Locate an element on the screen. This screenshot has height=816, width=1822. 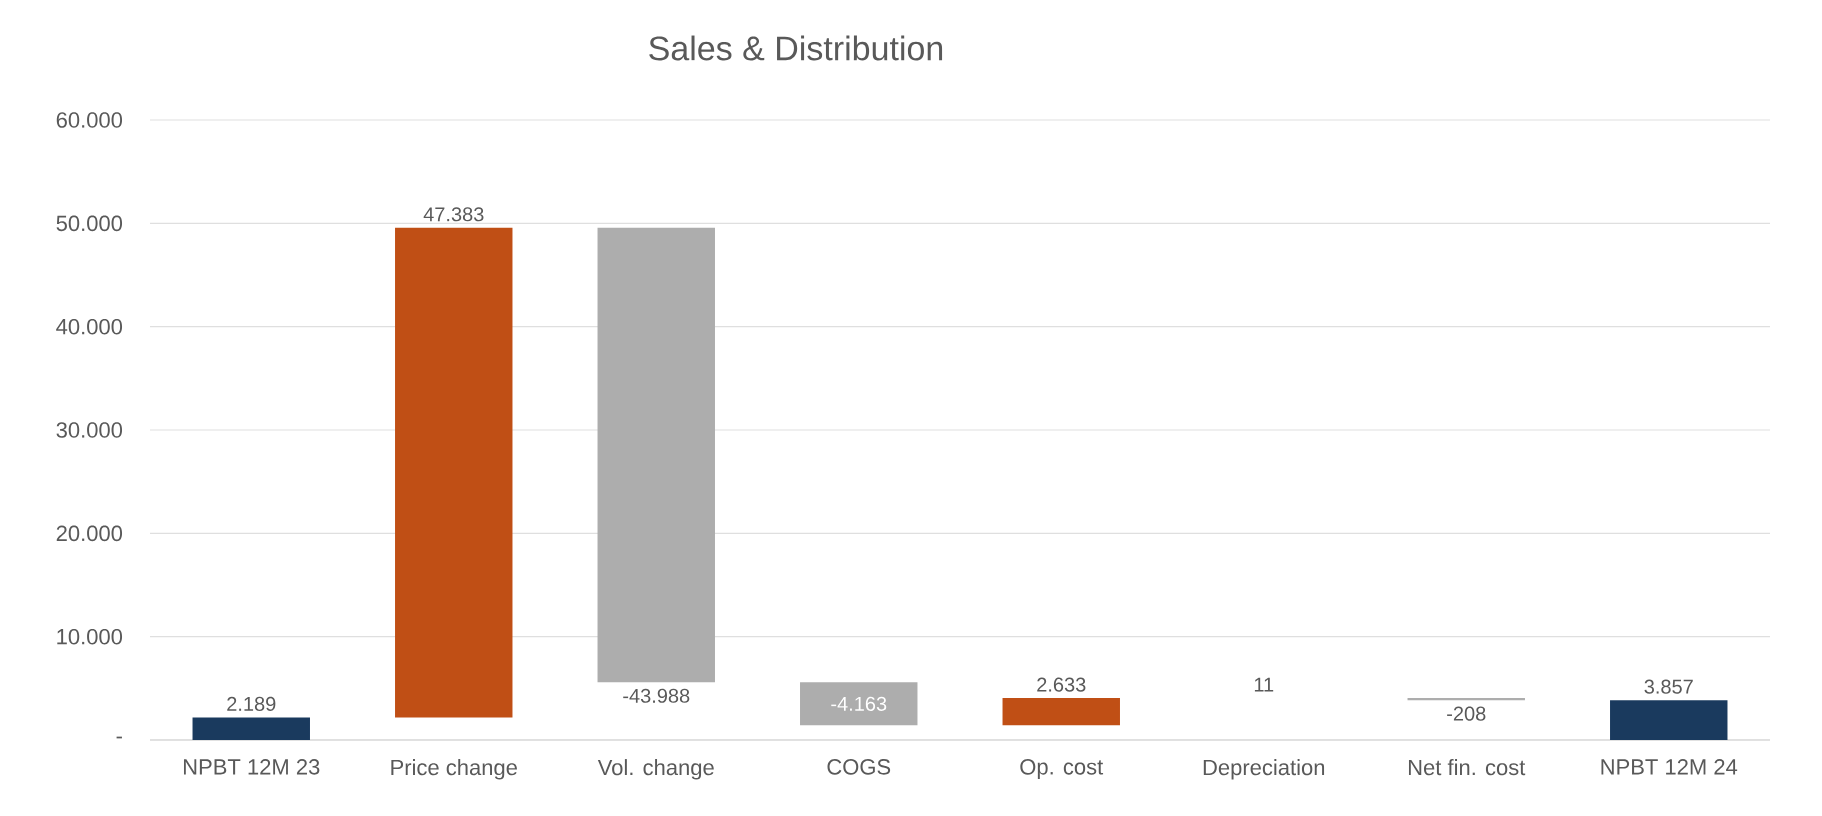
data-label: 47.383 is located at coordinates (453, 214).